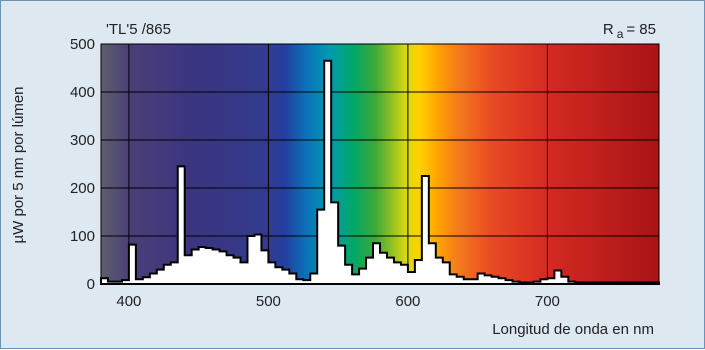  Describe the element at coordinates (82, 92) in the screenshot. I see `y-tick-label-400: 400` at that location.